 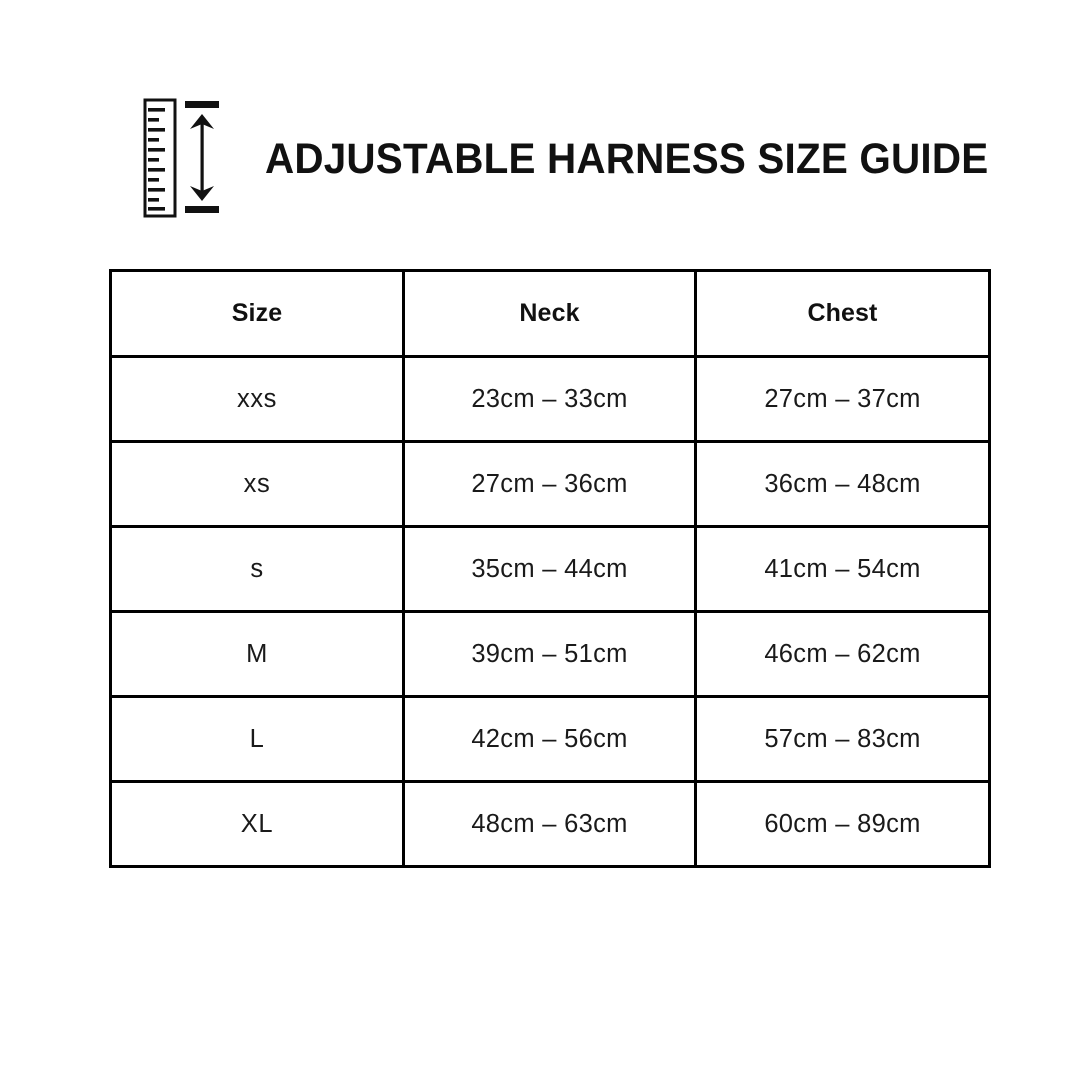 I want to click on header: ADJUSTABLE HARNESS SIZE GUIDE, so click(x=588, y=158).